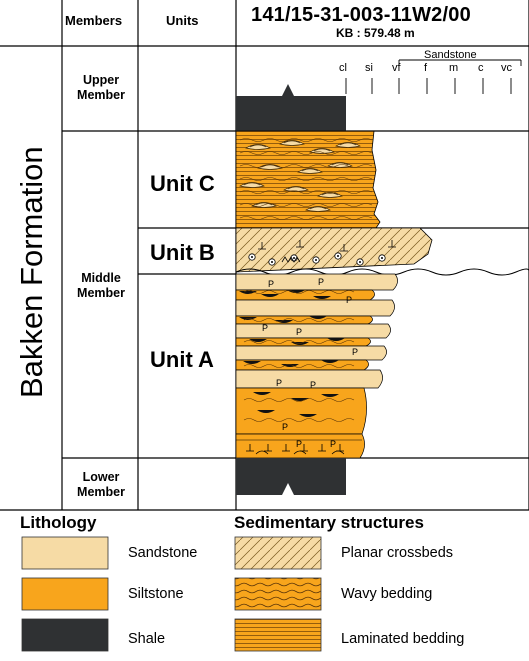  What do you see at coordinates (101, 293) in the screenshot?
I see `member-middle-line2: Member` at bounding box center [101, 293].